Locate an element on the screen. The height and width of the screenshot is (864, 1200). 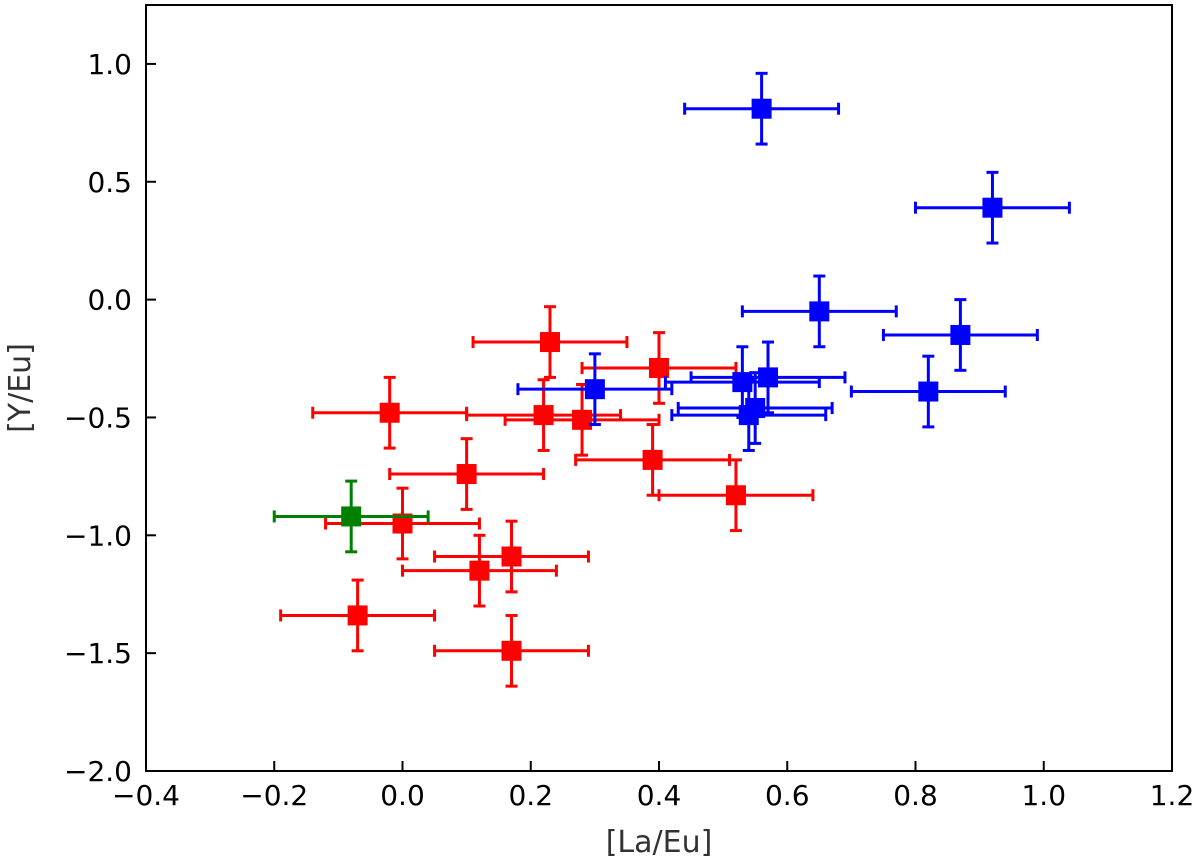
y-tick-label: −1.0 is located at coordinates (98, 535).